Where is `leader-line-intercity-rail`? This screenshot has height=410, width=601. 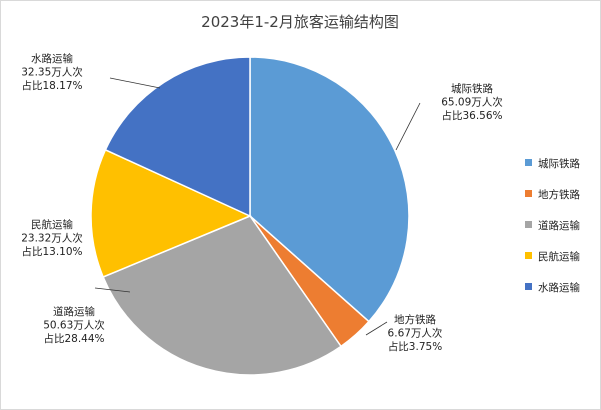 leader-line-intercity-rail is located at coordinates (408, 126).